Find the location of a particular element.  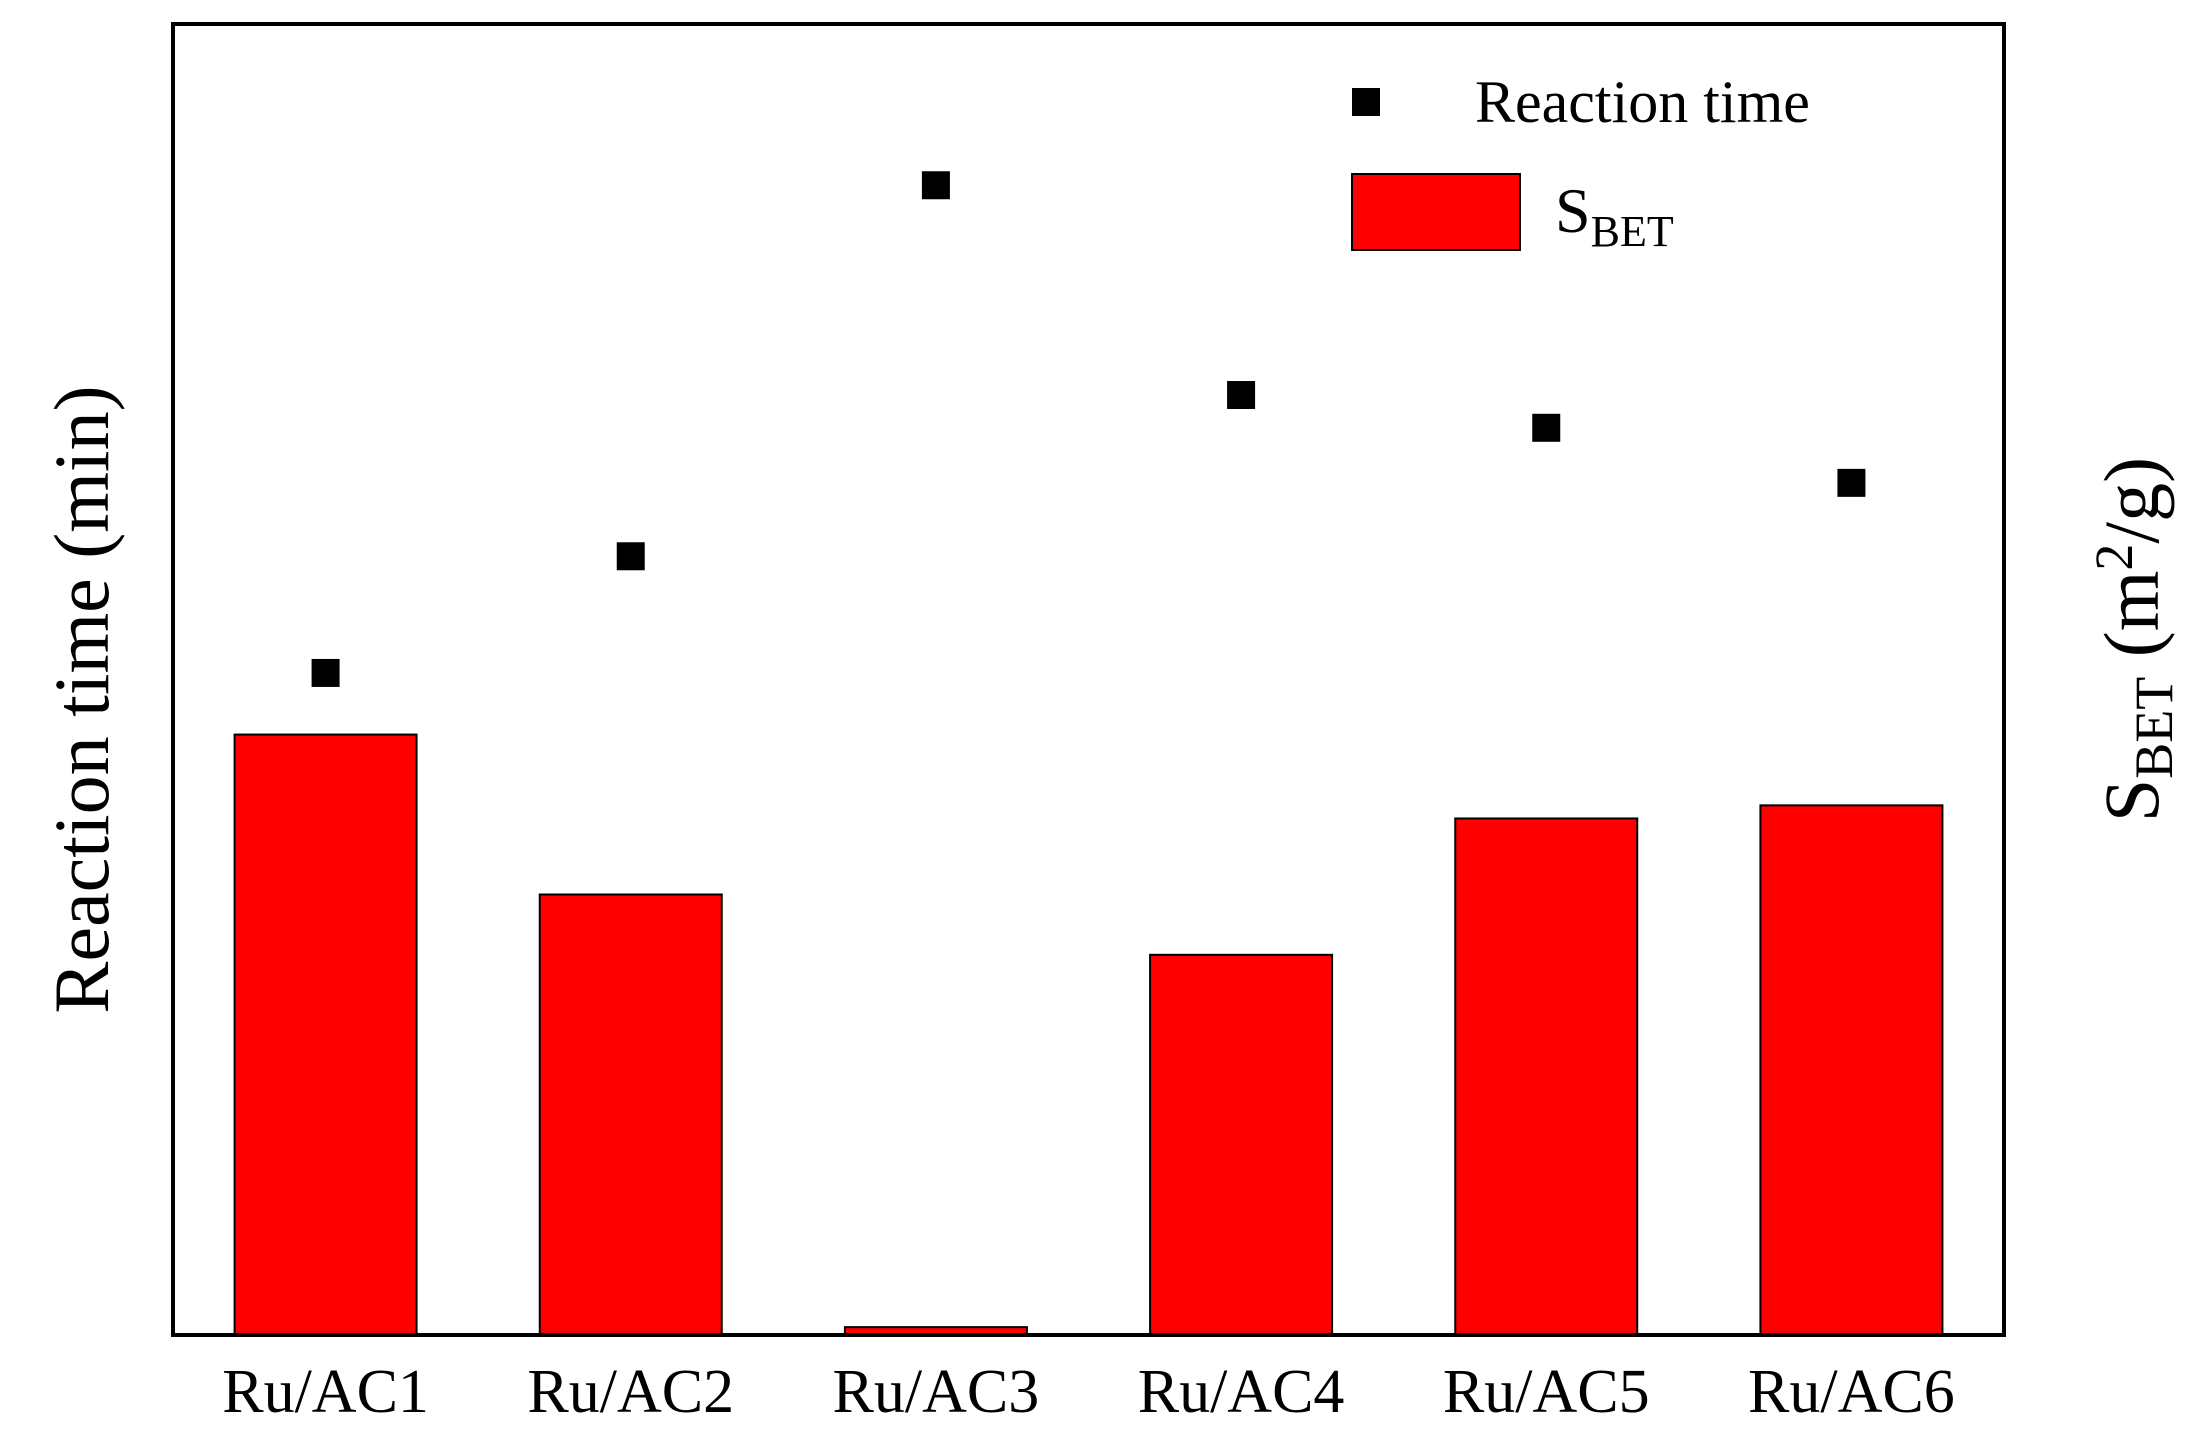

x-tick-labels: Ru/AC1 Ru/AC2 Ru/AC3 Ru/AC4 Ru/AC5 Ru/AC6 is located at coordinates (1088, 1392).